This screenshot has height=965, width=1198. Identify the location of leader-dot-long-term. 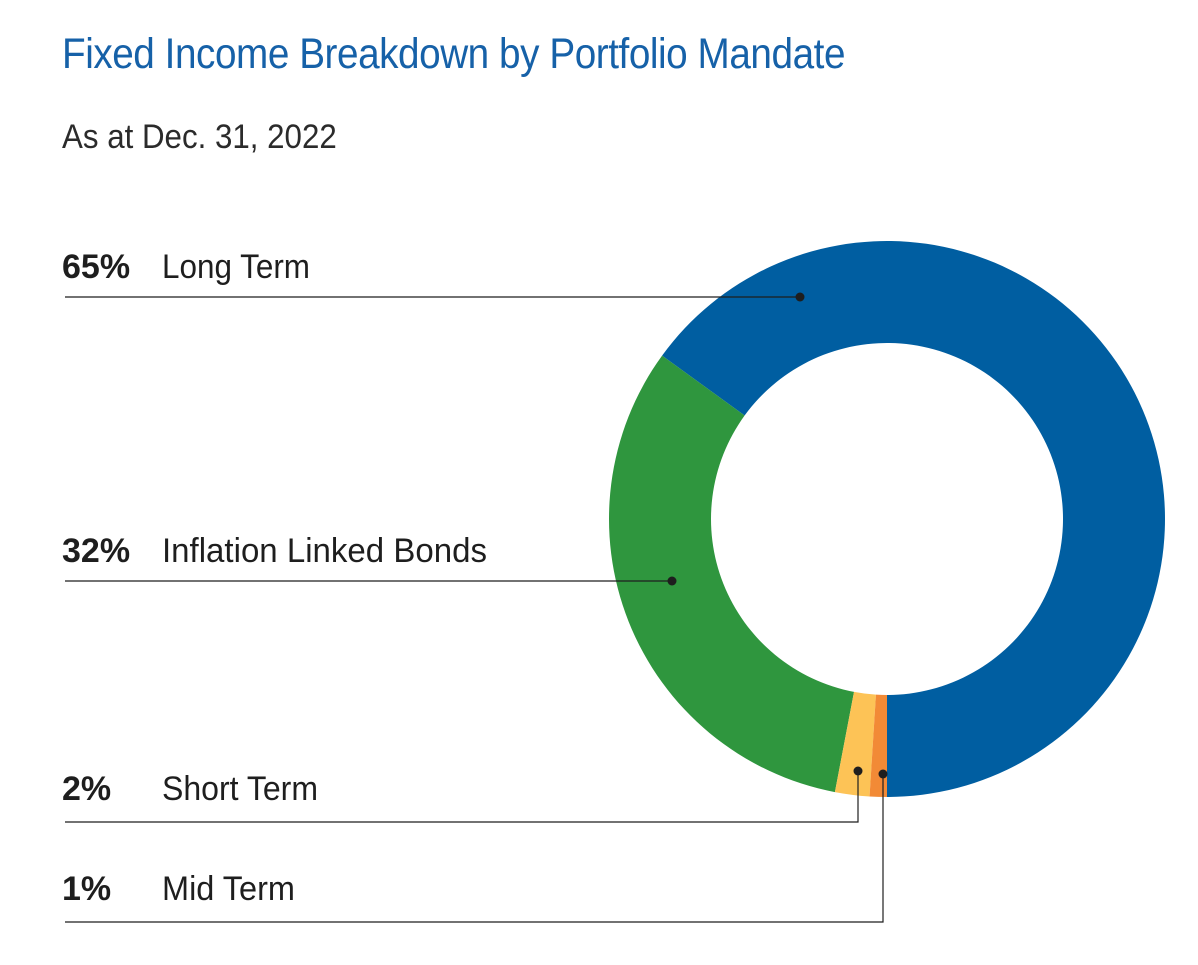
(800, 297).